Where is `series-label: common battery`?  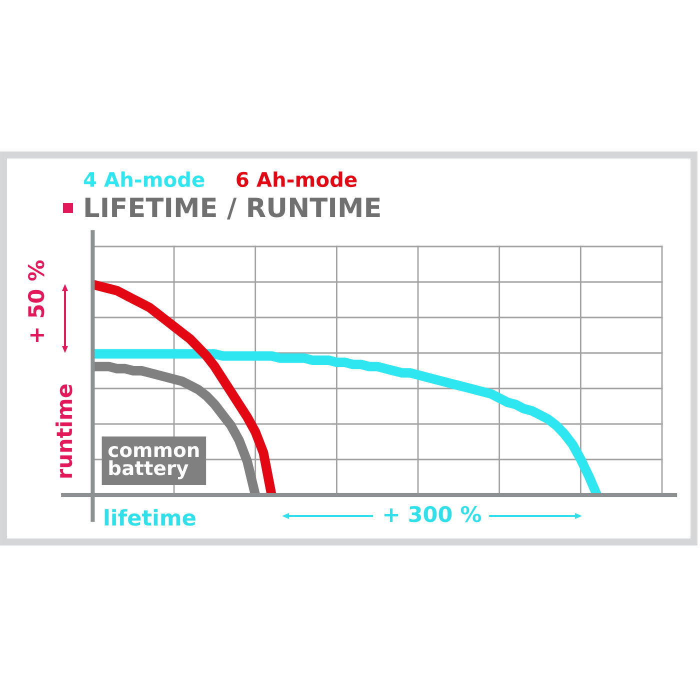 series-label: common battery is located at coordinates (153, 463).